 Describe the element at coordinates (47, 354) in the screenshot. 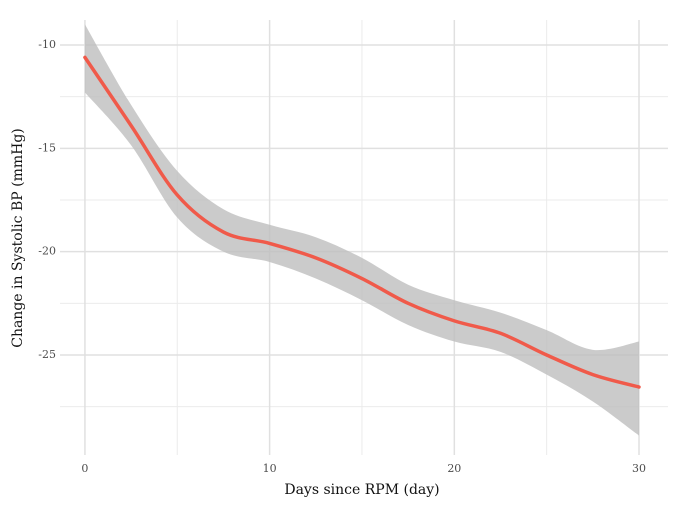

I see `y-tick-label: -25` at that location.